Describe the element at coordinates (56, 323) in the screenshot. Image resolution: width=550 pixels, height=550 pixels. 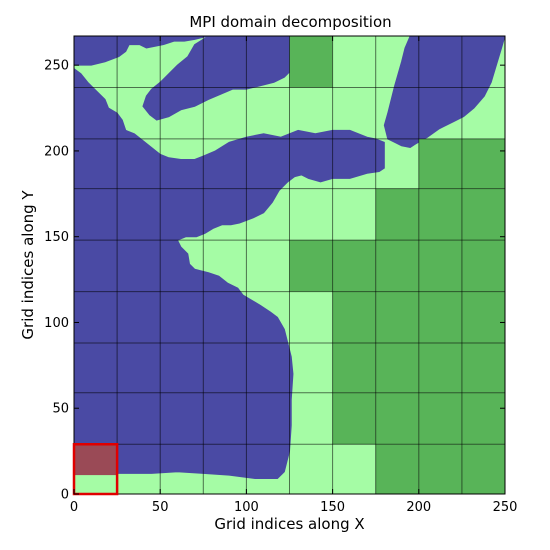
I see `y-tick-label: 100` at that location.